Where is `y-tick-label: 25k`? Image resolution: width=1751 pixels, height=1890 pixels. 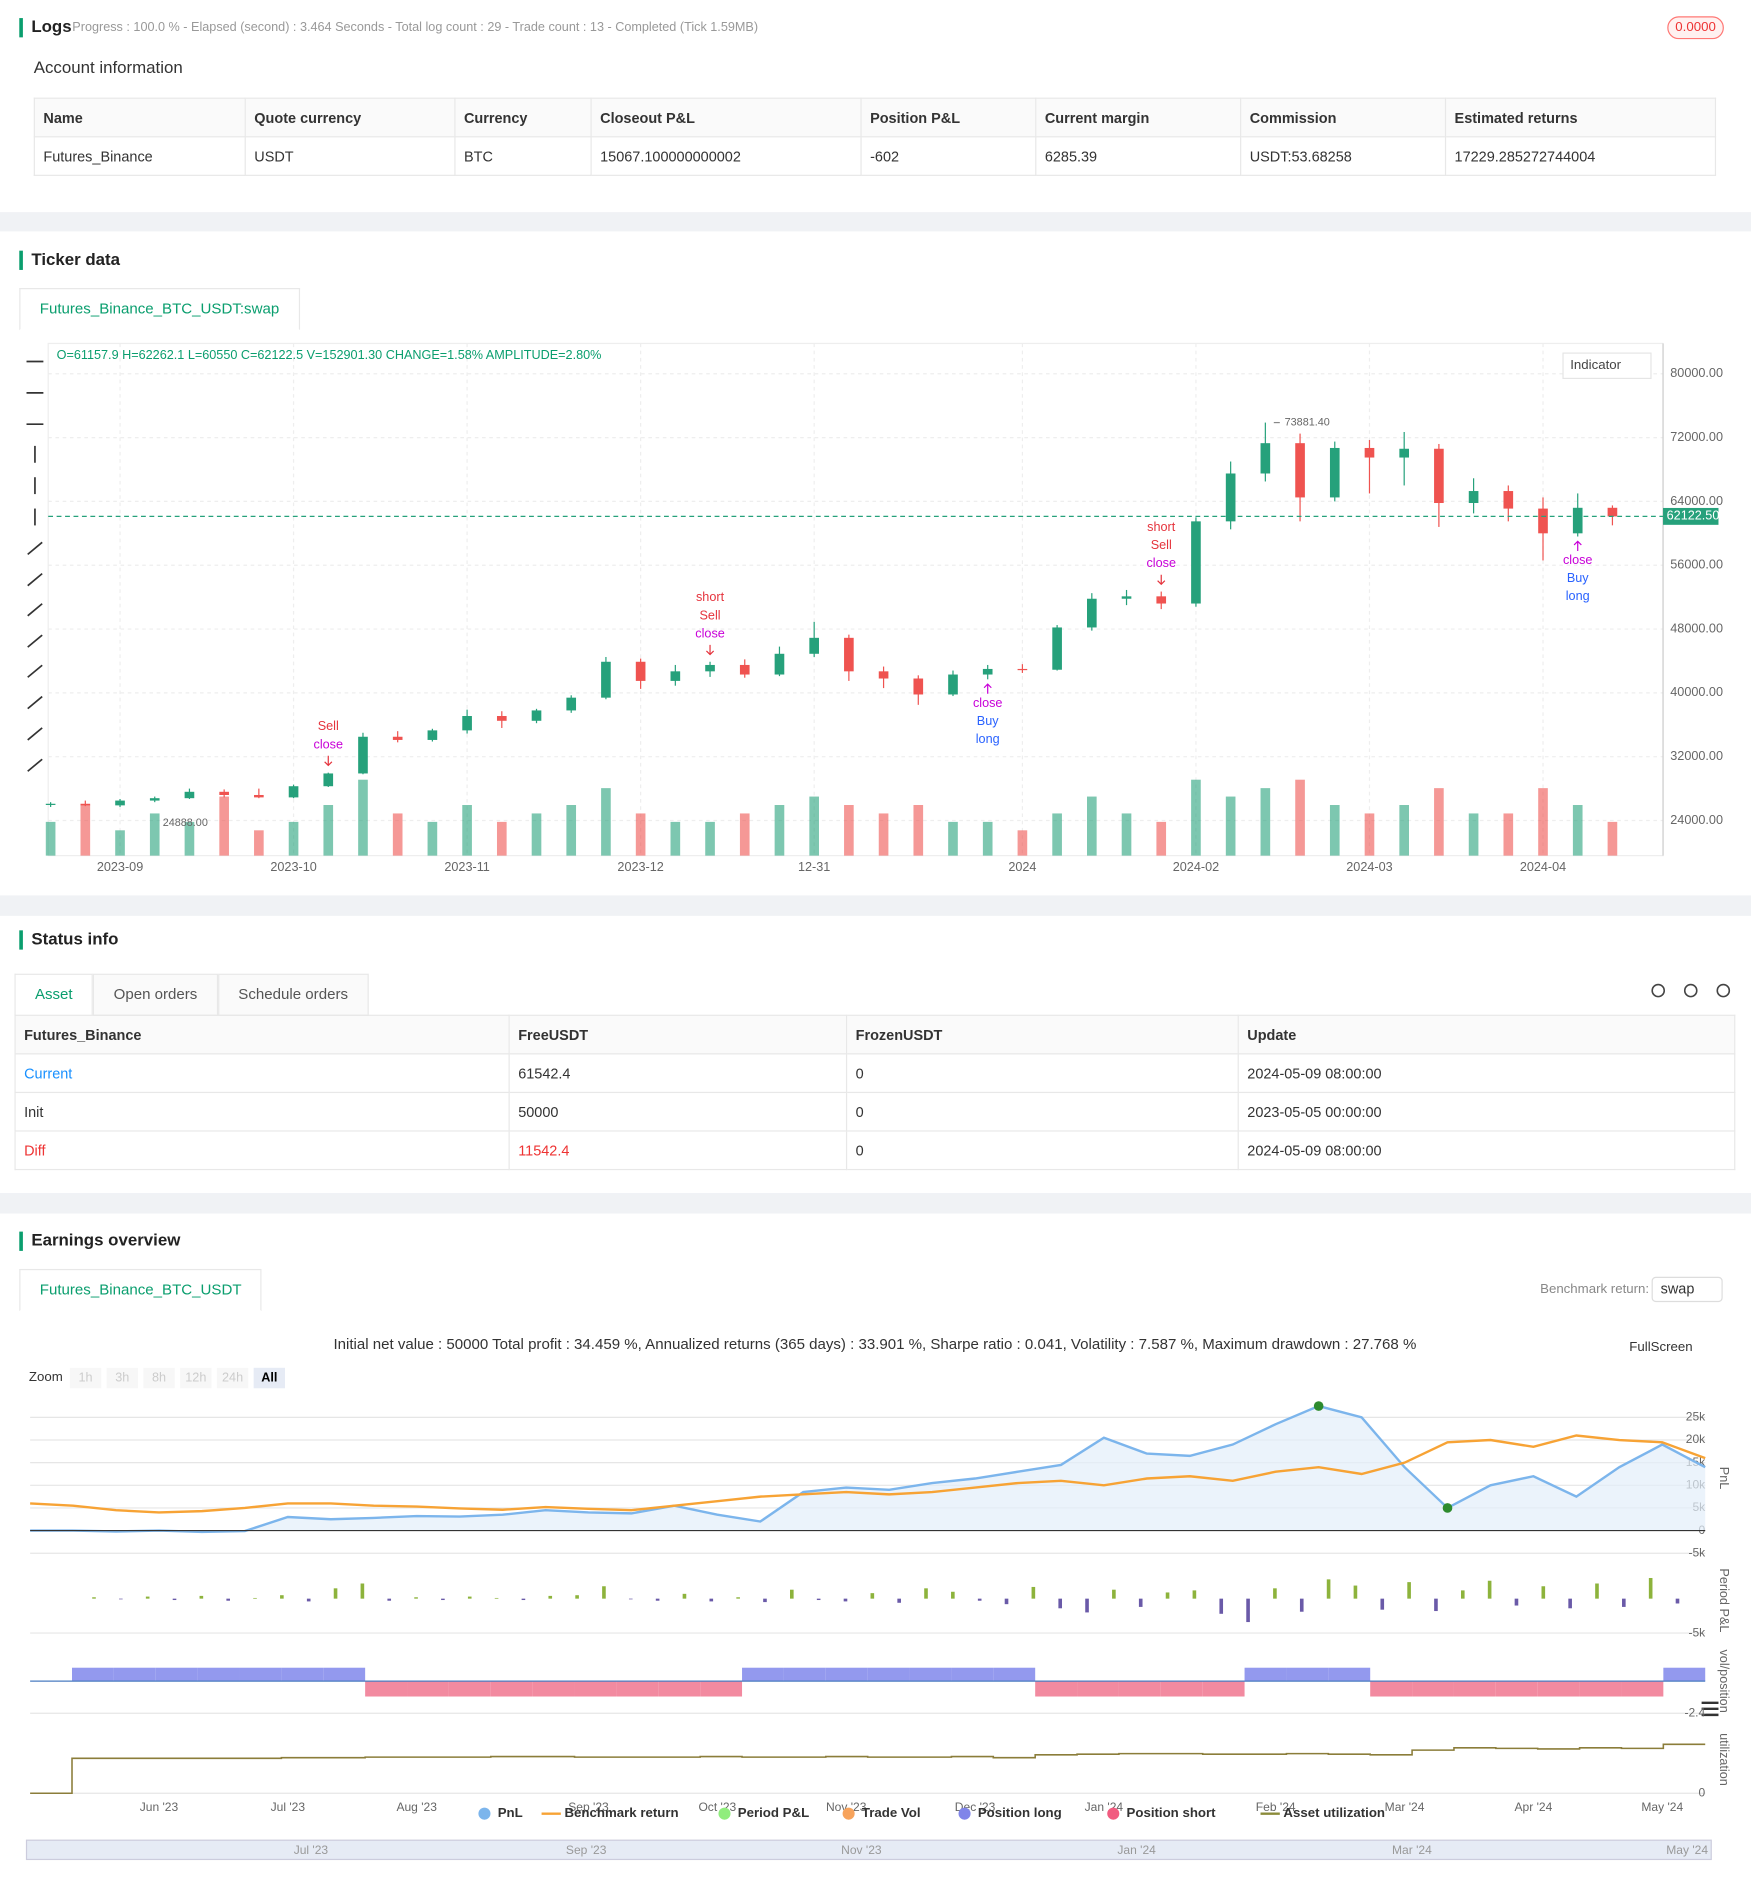 y-tick-label: 25k is located at coordinates (1696, 1417).